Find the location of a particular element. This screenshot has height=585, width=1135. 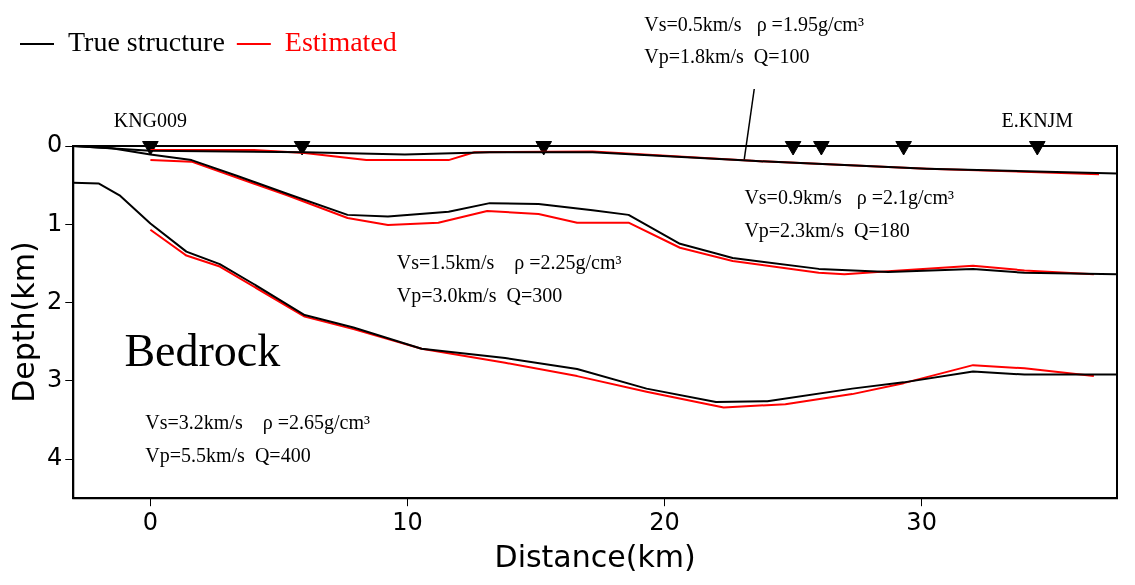

y-tick-label: 2 is located at coordinates (54, 300).